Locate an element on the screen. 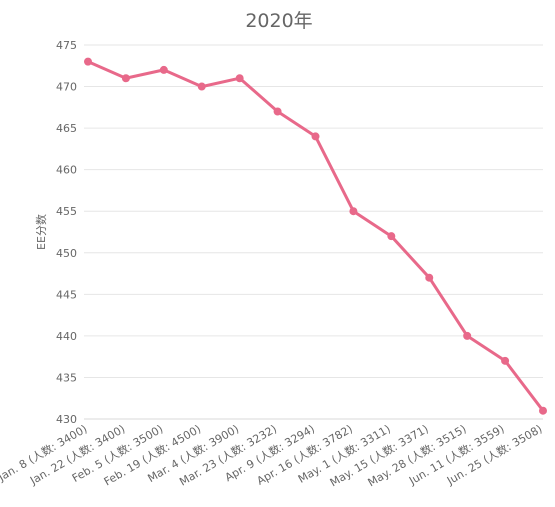  chart-title: 2020年 is located at coordinates (278, 21).